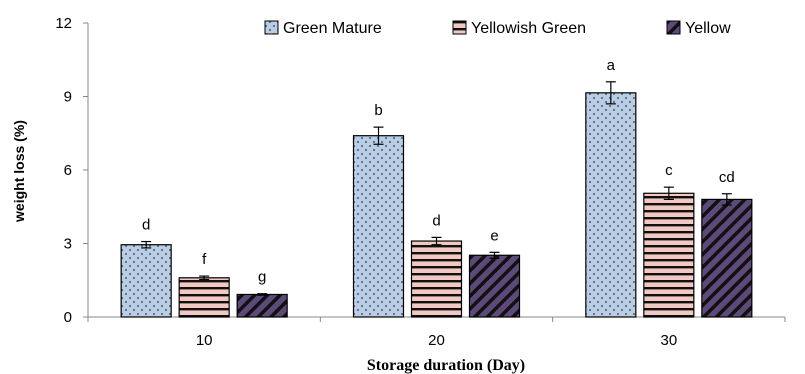  I want to click on y-tick-label: 3, so click(68, 244).